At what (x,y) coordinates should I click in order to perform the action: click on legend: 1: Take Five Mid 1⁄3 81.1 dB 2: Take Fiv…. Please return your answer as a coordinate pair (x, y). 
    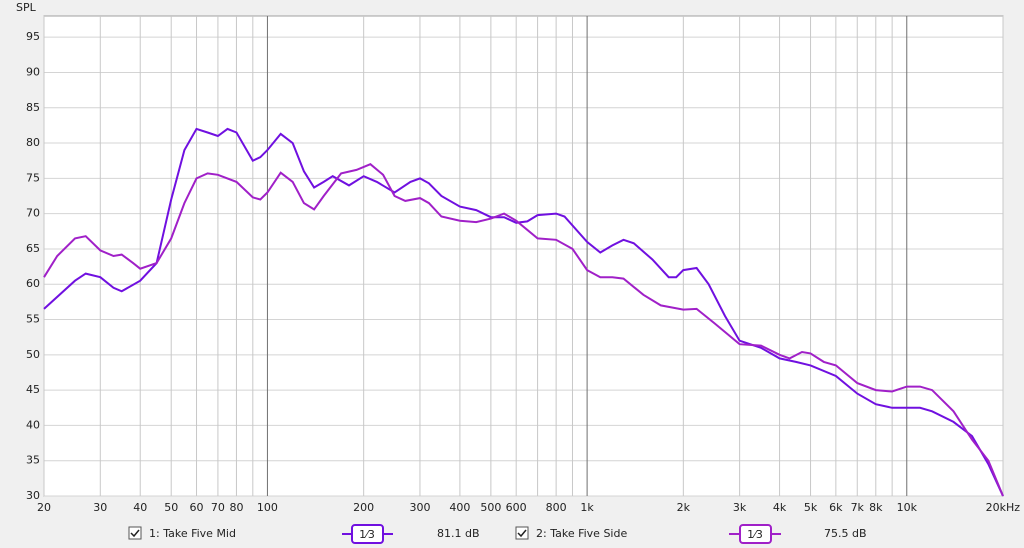
    Looking at the image, I should click on (497, 534).